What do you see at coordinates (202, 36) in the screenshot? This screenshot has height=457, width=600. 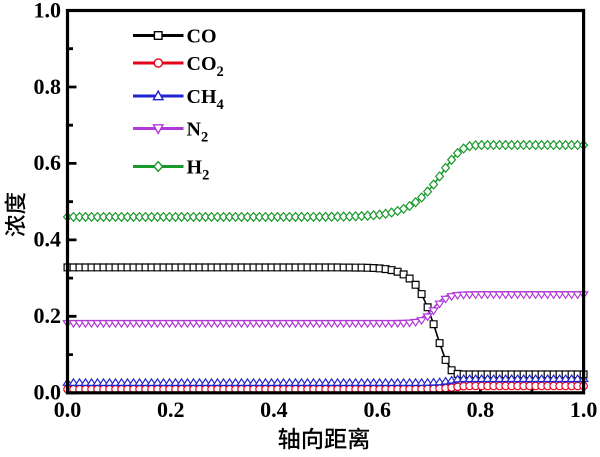 I see `svg-text: CO` at bounding box center [202, 36].